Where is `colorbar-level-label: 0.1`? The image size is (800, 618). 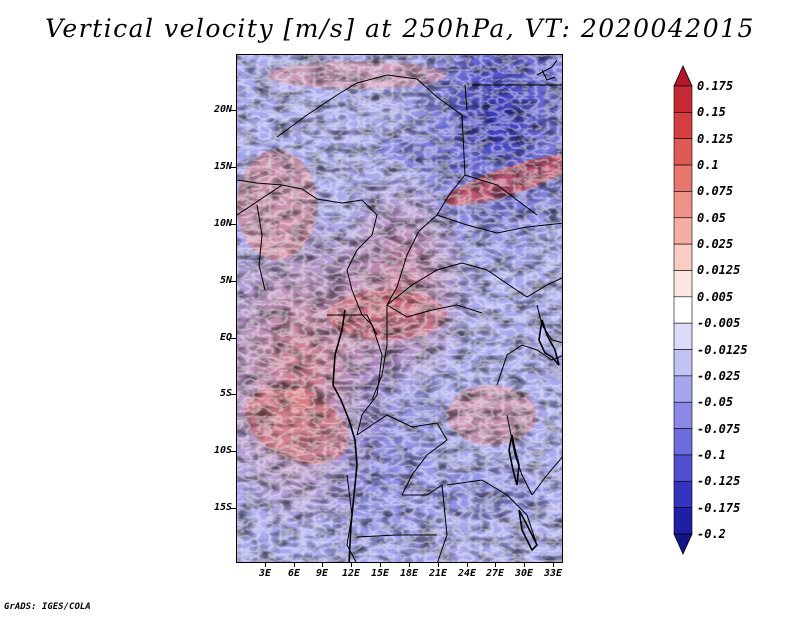
colorbar-level-label: 0.1 is located at coordinates (708, 165).